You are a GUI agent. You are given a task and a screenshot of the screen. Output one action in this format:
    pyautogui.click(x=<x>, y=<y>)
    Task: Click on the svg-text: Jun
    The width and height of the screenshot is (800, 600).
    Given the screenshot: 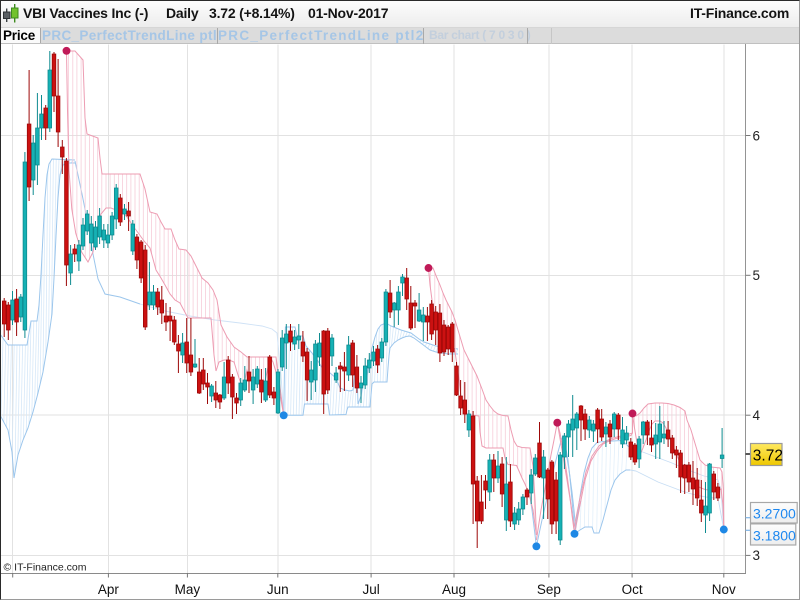 What is the action you would take?
    pyautogui.click(x=278, y=589)
    